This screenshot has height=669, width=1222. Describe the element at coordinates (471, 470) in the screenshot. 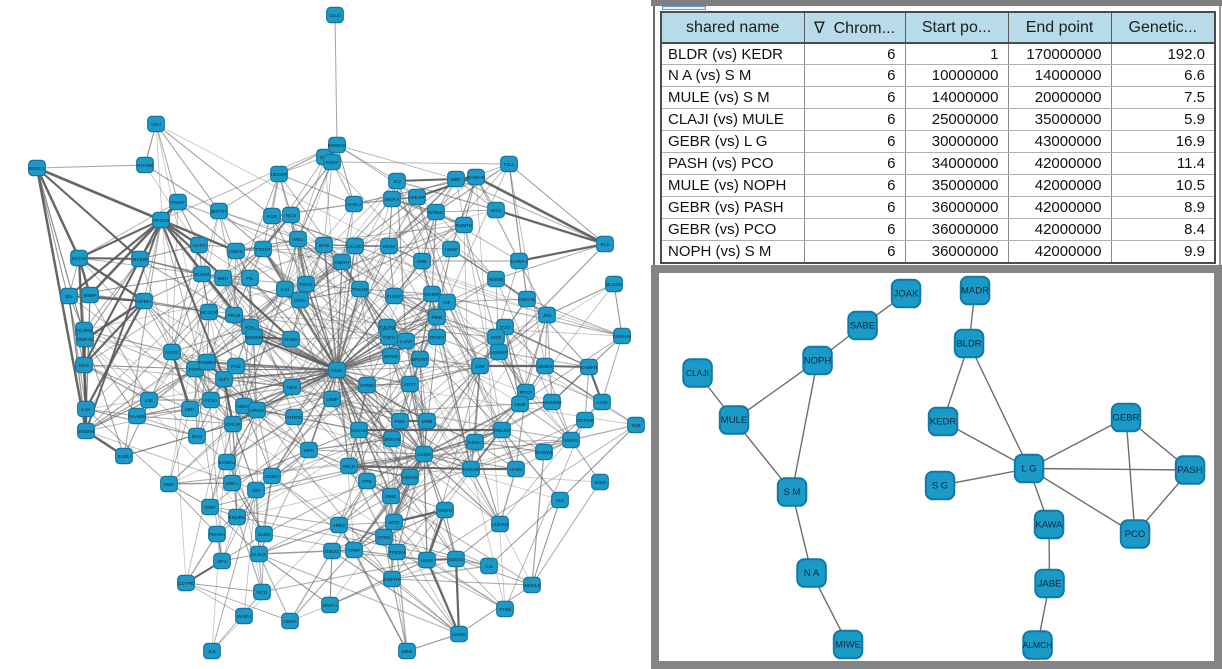

I see `svg-text: HAKLW` at that location.